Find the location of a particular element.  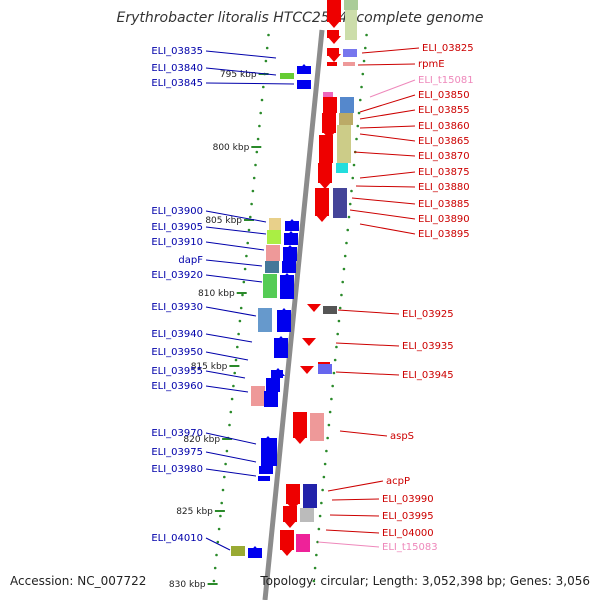

gene-label-left: ELI_03910 is located at coordinates (177, 242).